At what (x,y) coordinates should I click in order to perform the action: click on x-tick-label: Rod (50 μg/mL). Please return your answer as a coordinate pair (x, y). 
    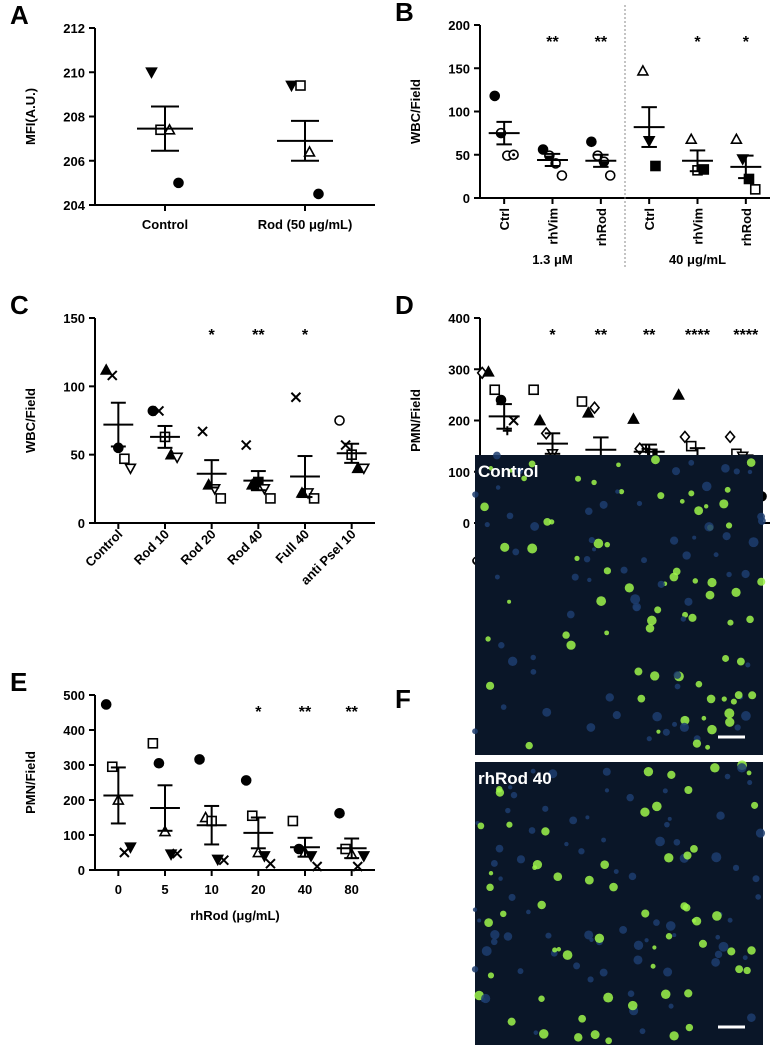
    Looking at the image, I should click on (305, 224).